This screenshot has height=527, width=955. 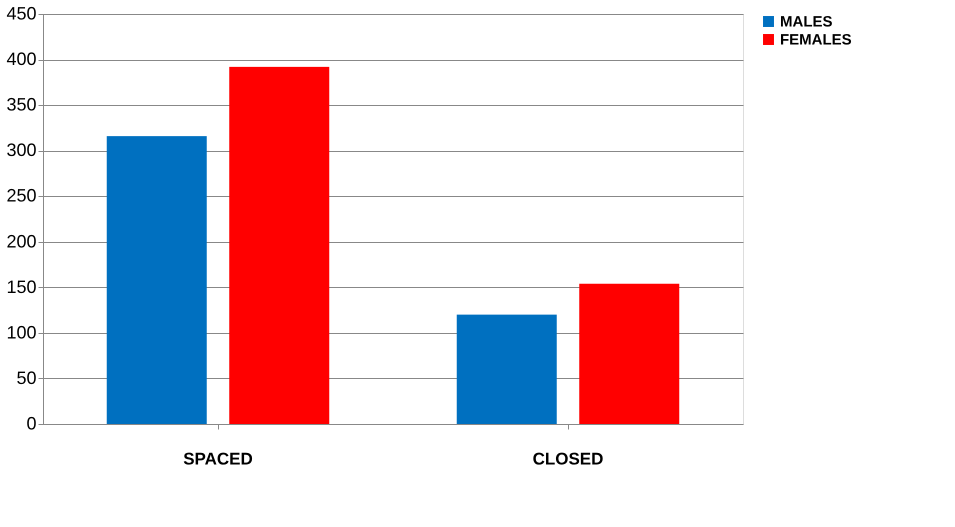 What do you see at coordinates (21, 241) in the screenshot?
I see `y-tick-label: 200` at bounding box center [21, 241].